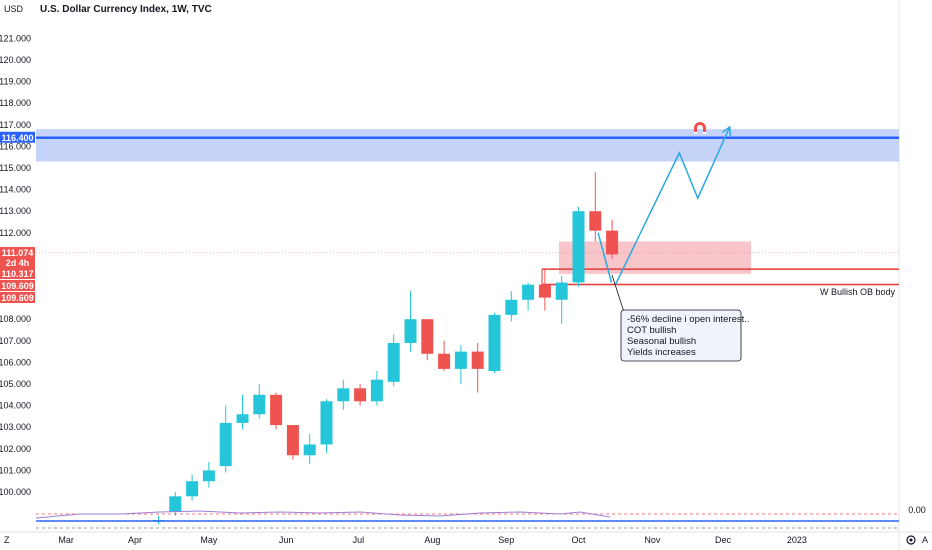 Image resolution: width=932 pixels, height=550 pixels. What do you see at coordinates (15, 146) in the screenshot?
I see `y-tick-label: 116.000` at bounding box center [15, 146].